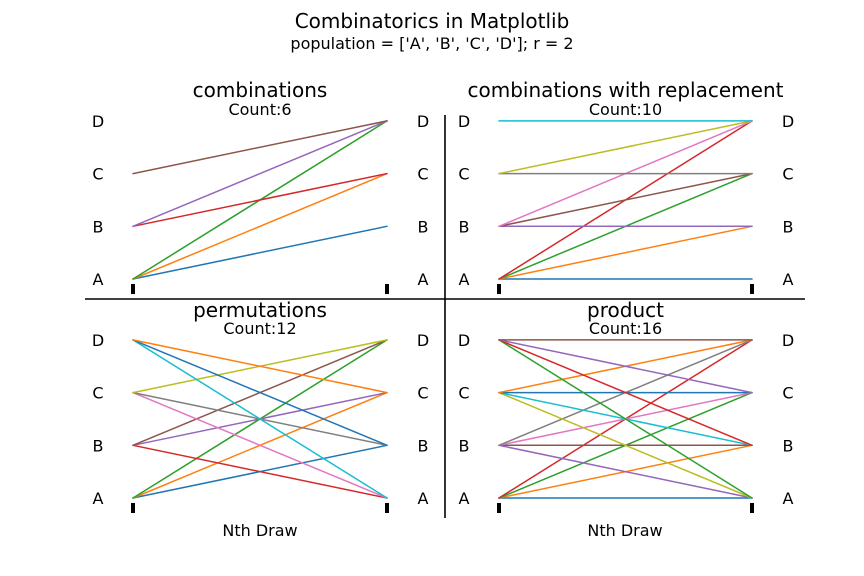  Describe the element at coordinates (259, 328) in the screenshot. I see `panel-count: Count:12` at that location.